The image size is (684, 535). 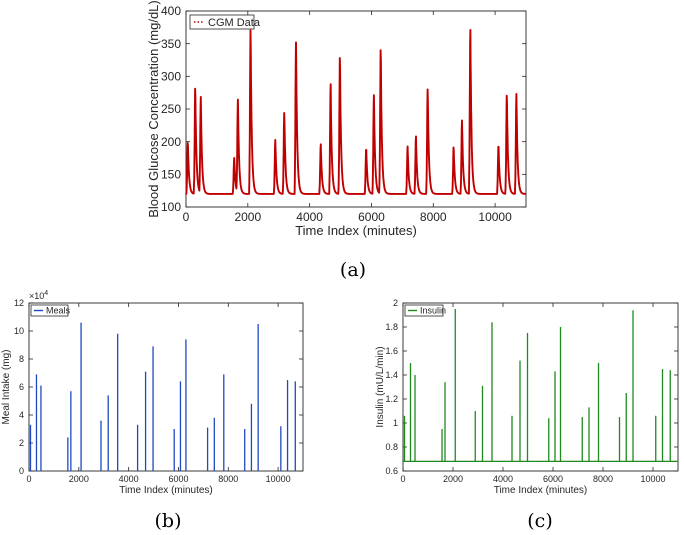 I want to click on panel-label-c: (c), so click(x=539, y=521).